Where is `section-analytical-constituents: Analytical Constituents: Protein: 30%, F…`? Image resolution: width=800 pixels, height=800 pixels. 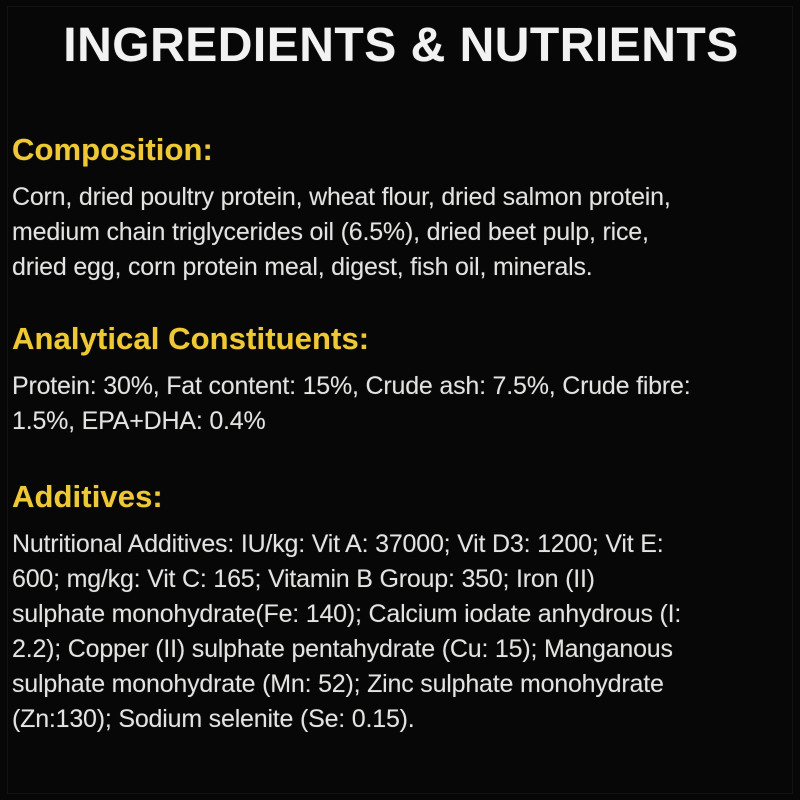 section-analytical-constituents: Analytical Constituents: Protein: 30%, F… is located at coordinates (401, 380).